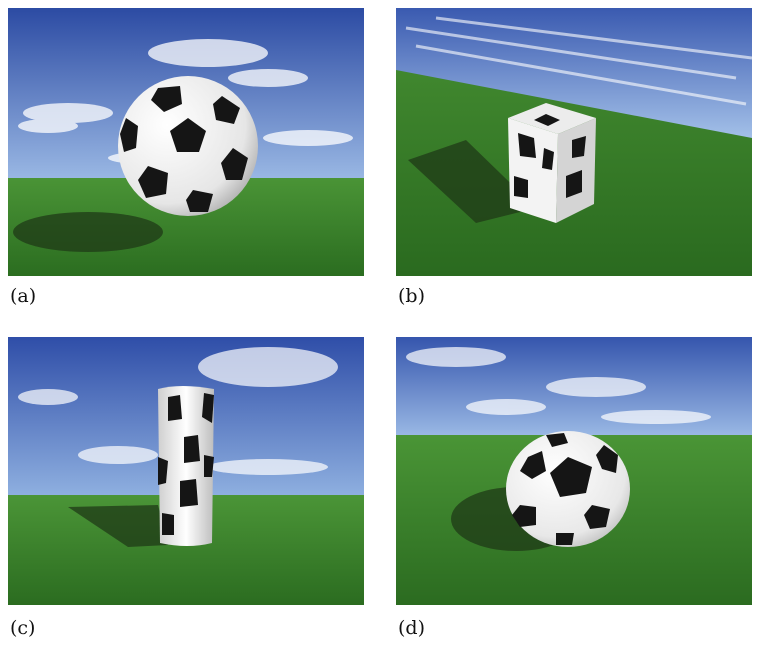  I want to click on soccer-ball-column, so click(186, 466).